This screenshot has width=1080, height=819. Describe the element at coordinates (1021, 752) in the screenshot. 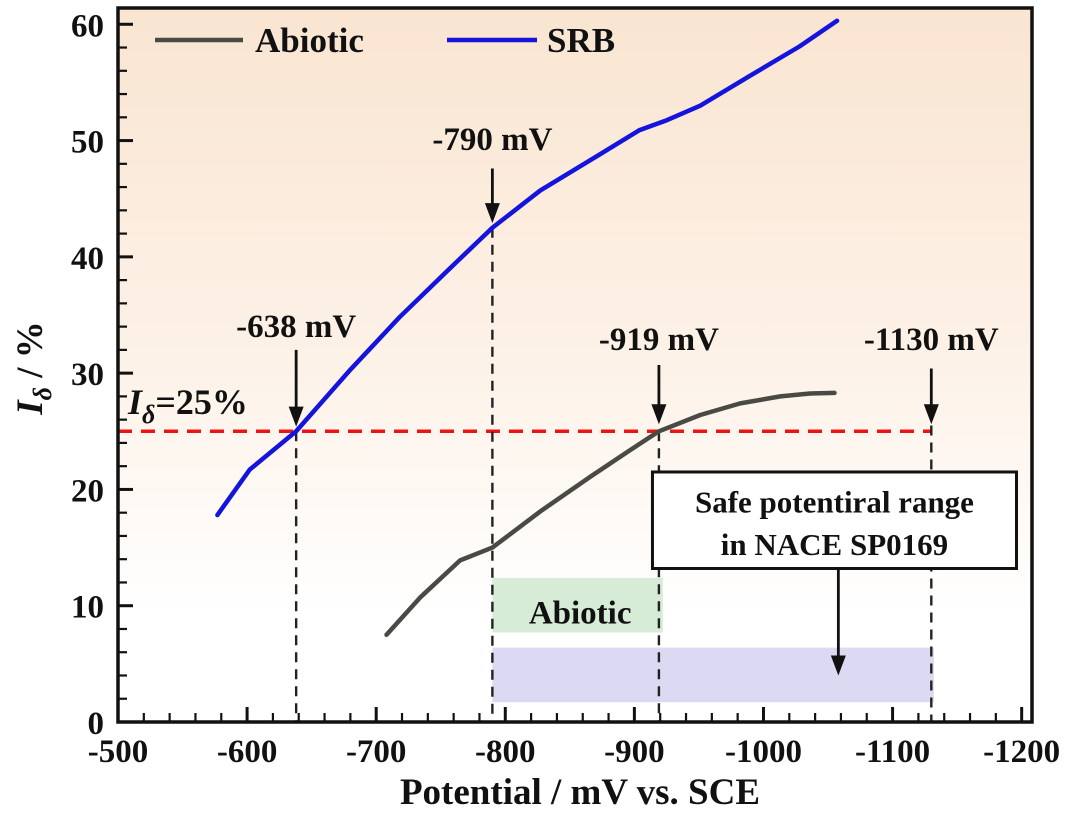

I see `x-tick-label: -1200` at that location.